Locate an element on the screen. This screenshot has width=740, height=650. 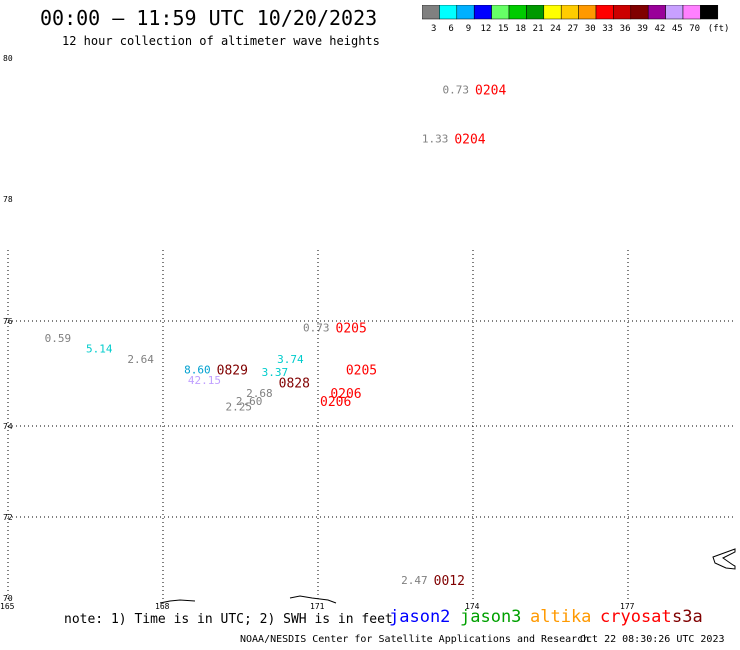
x-tick-label: 177 is located at coordinates (627, 606).